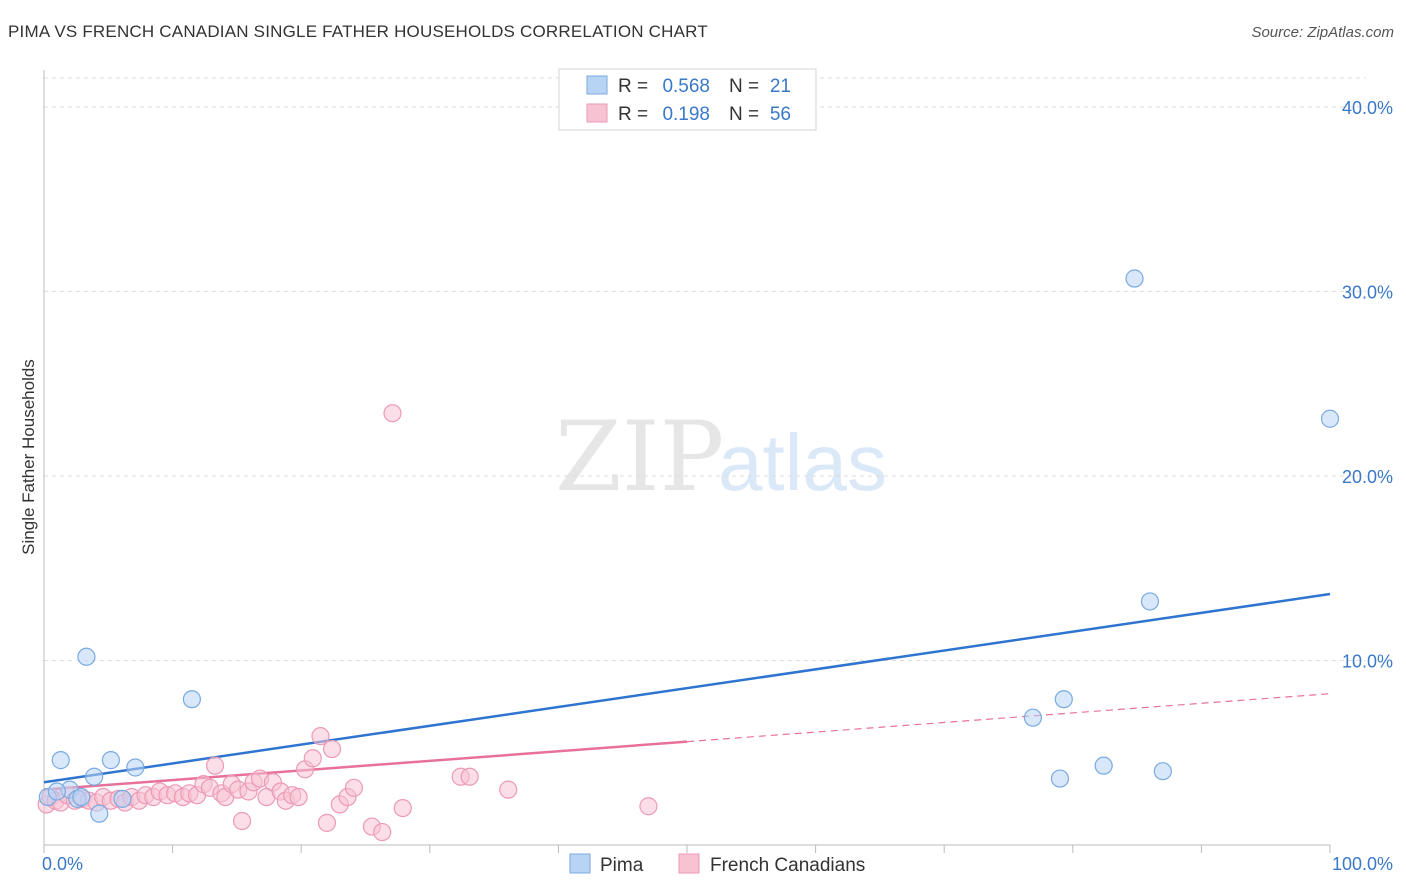 The height and width of the screenshot is (892, 1406). Describe the element at coordinates (633, 114) in the screenshot. I see `legend-r-label-french-canadians: R =` at that location.